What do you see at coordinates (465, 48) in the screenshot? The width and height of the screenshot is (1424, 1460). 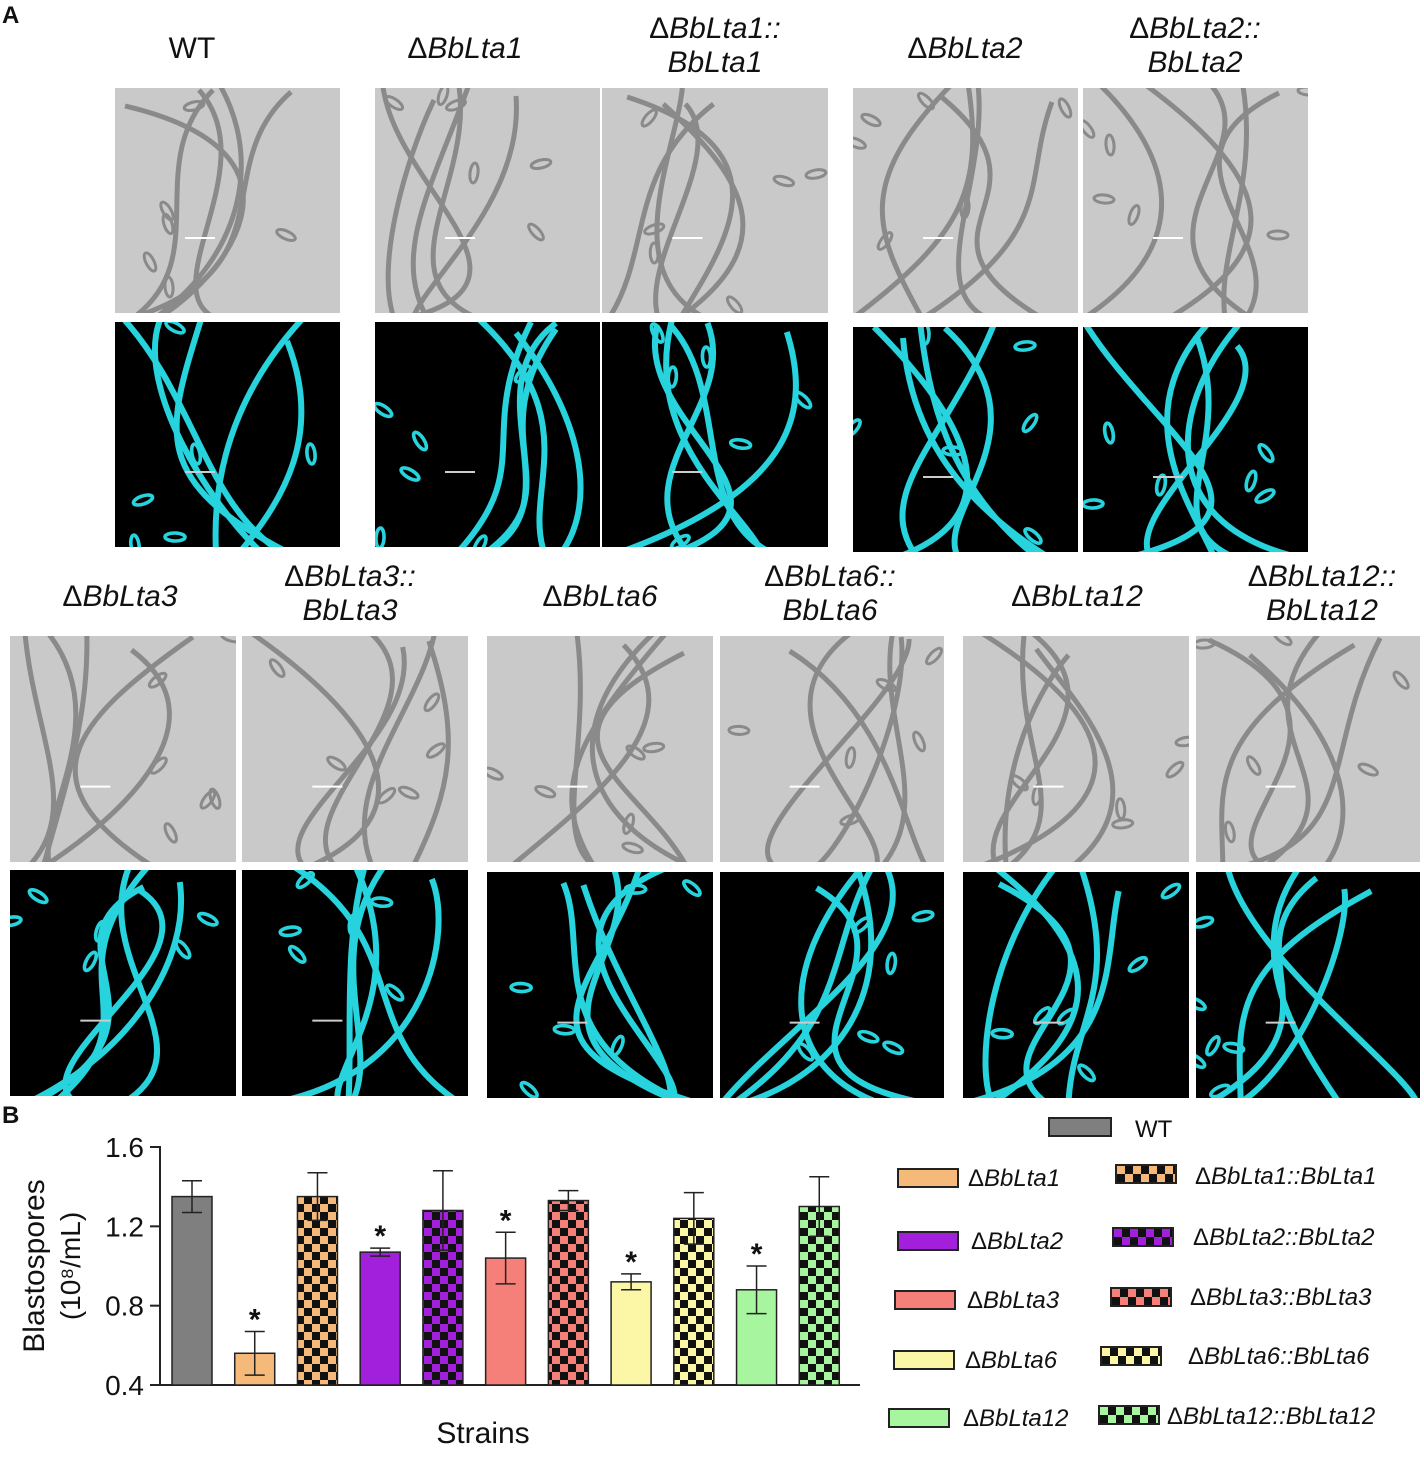 I see `strain-title: ΔBbLta1` at bounding box center [465, 48].